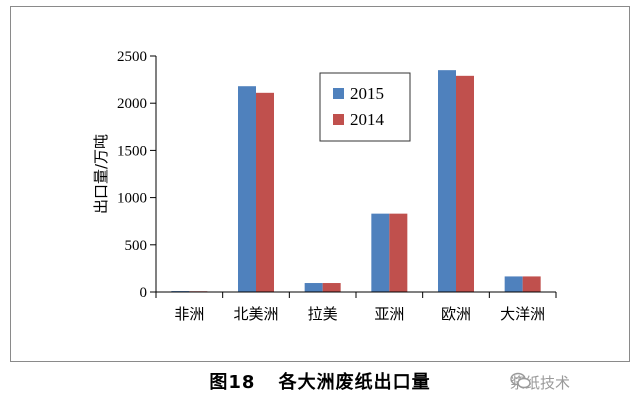 This screenshot has width=640, height=402. I want to click on x-tick-label: 北美洲, so click(255, 314).